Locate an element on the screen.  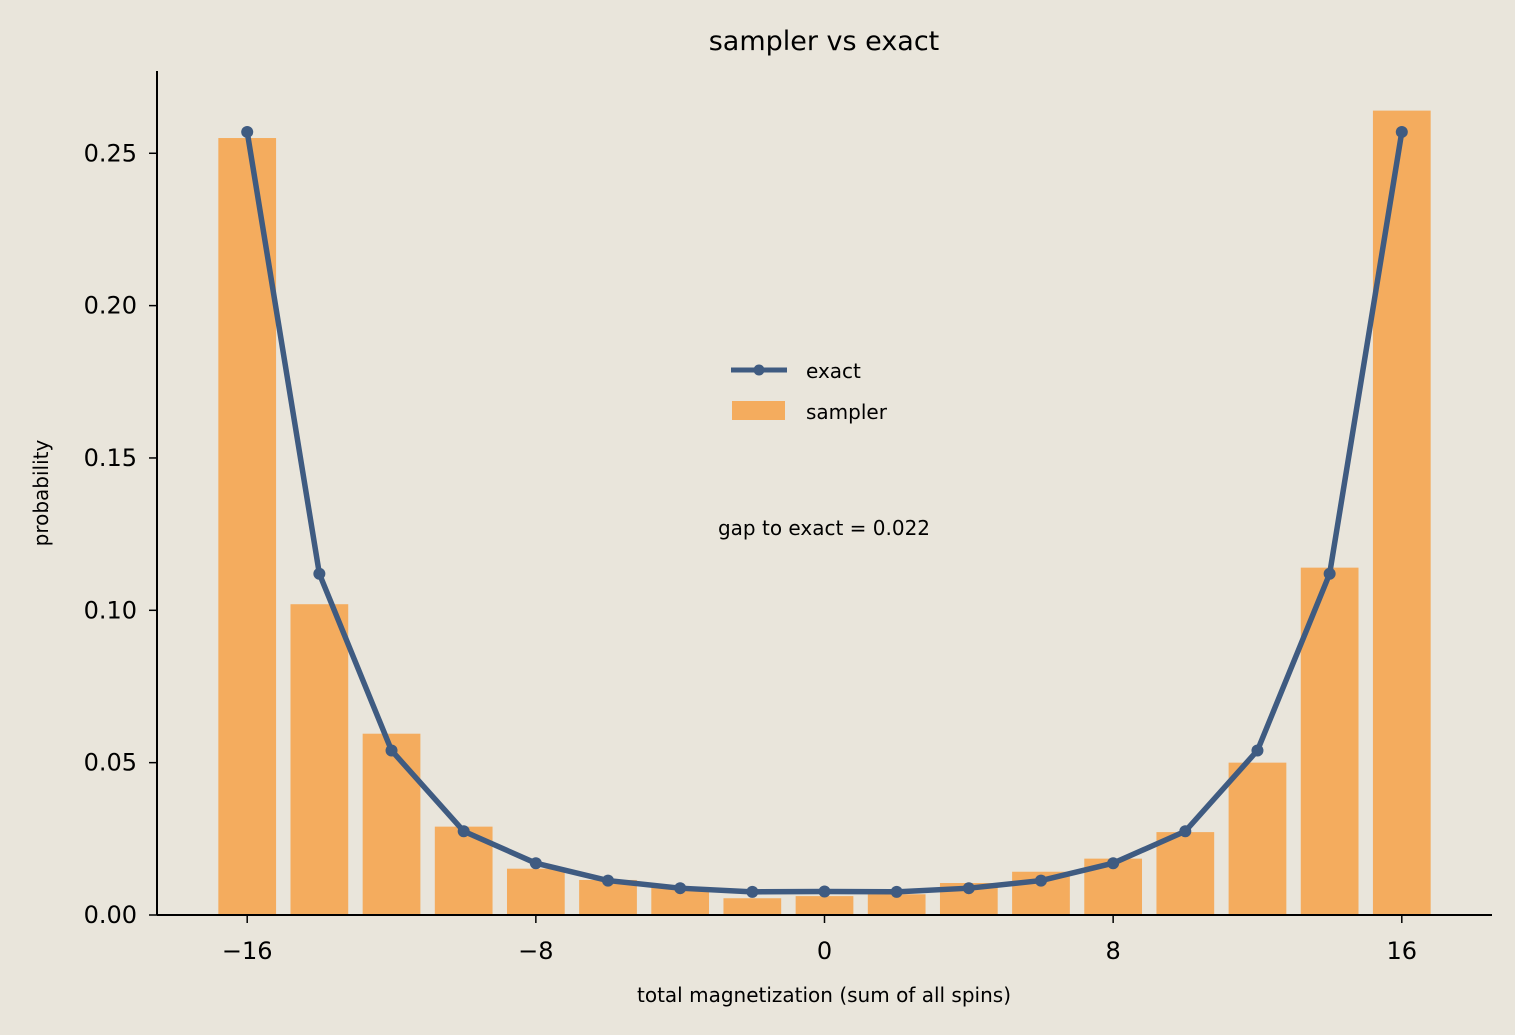
y-tick-label: 0.10 is located at coordinates (110, 610).